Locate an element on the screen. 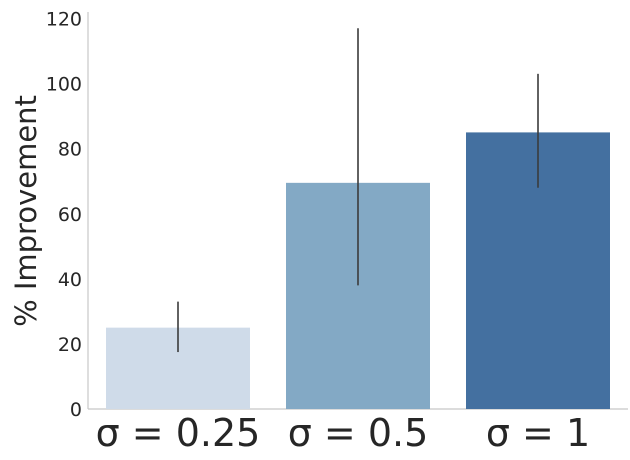 The height and width of the screenshot is (460, 630). y-tick-label-0: 0 is located at coordinates (76, 410).